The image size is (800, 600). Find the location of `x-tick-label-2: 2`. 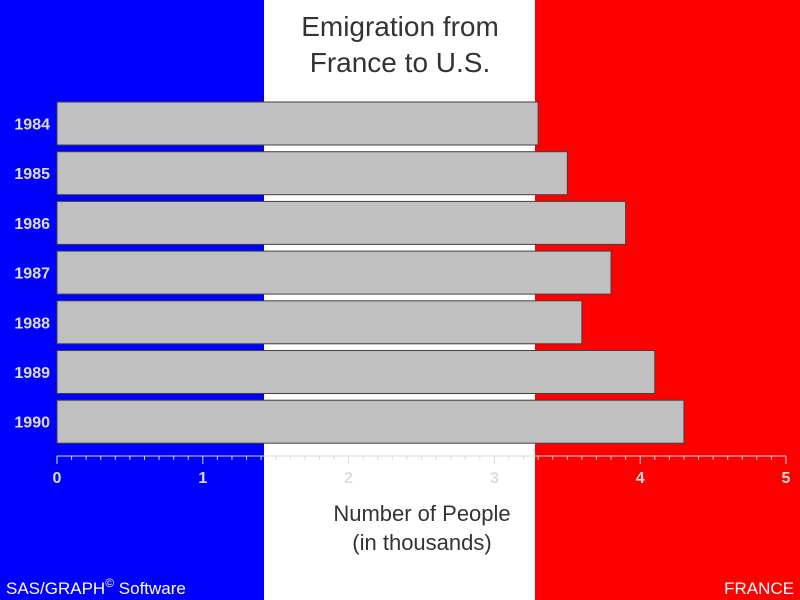

x-tick-label-2: 2 is located at coordinates (348, 478).